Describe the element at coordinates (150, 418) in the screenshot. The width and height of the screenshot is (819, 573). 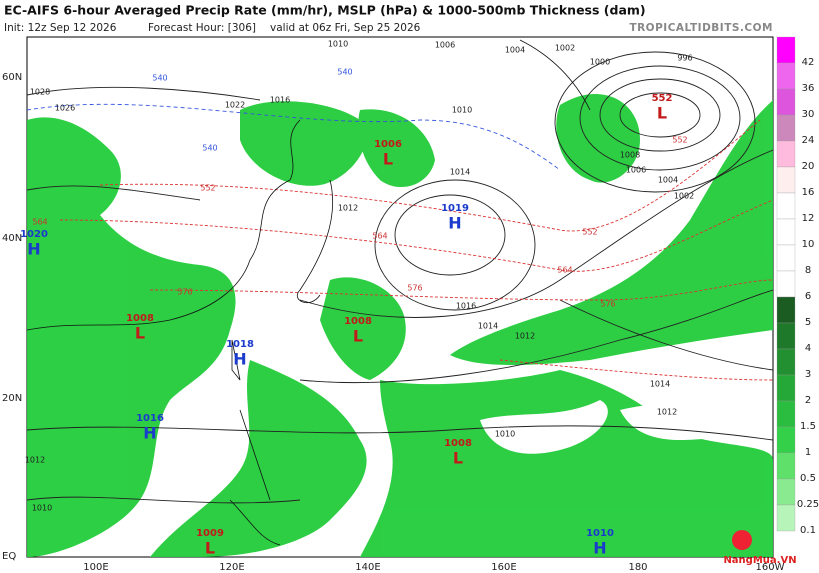
I see `center-value: 1016` at that location.